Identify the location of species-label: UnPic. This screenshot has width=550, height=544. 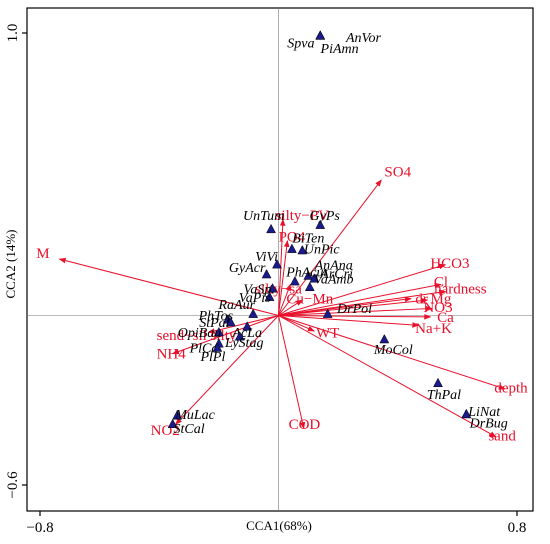
(322, 250).